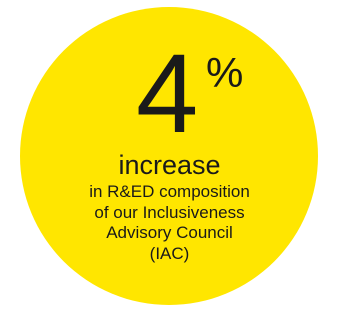  I want to click on description-line: in R&ED composition, so click(169, 191).